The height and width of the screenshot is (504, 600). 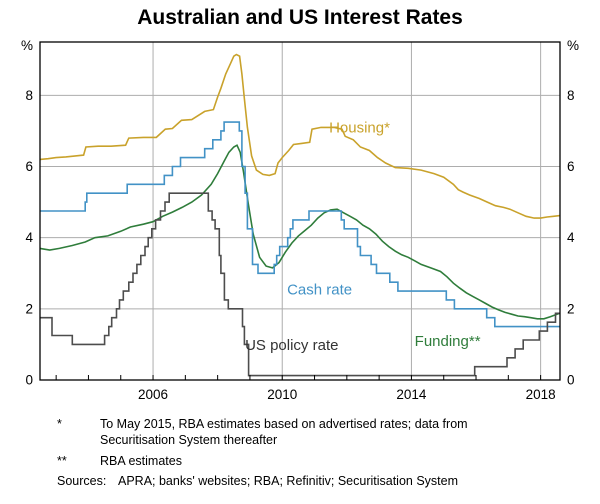 I want to click on svg-text: 2010, so click(x=282, y=394).